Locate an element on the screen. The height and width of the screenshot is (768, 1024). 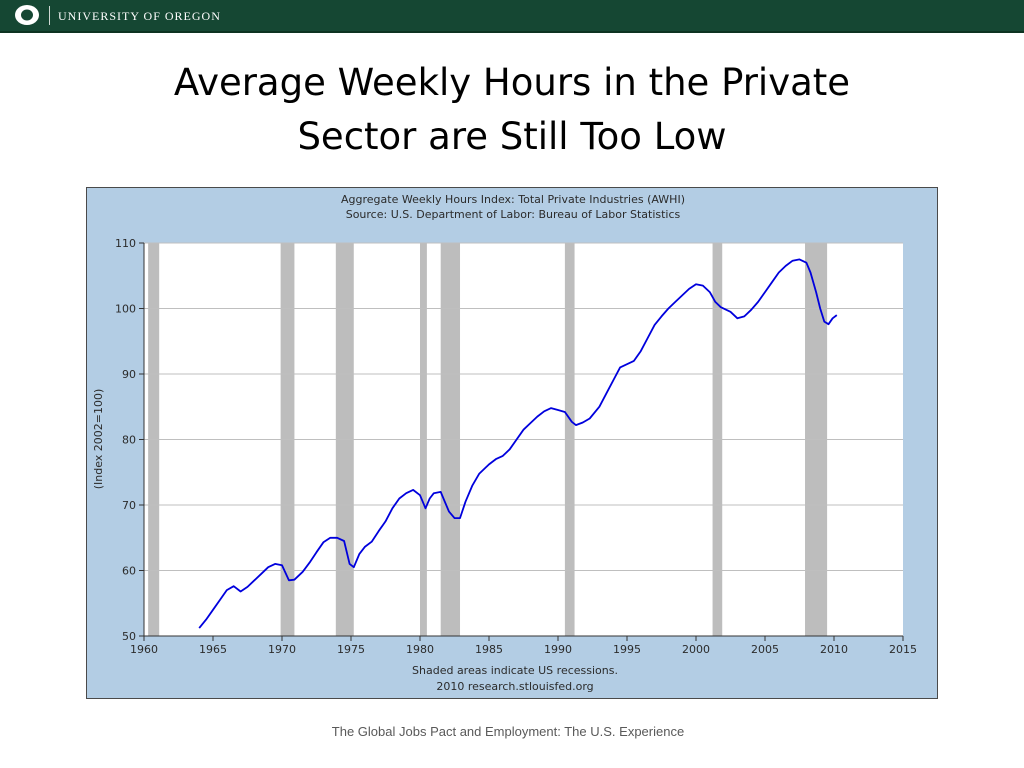
x-tick-label-2005: 2005 is located at coordinates (765, 649).